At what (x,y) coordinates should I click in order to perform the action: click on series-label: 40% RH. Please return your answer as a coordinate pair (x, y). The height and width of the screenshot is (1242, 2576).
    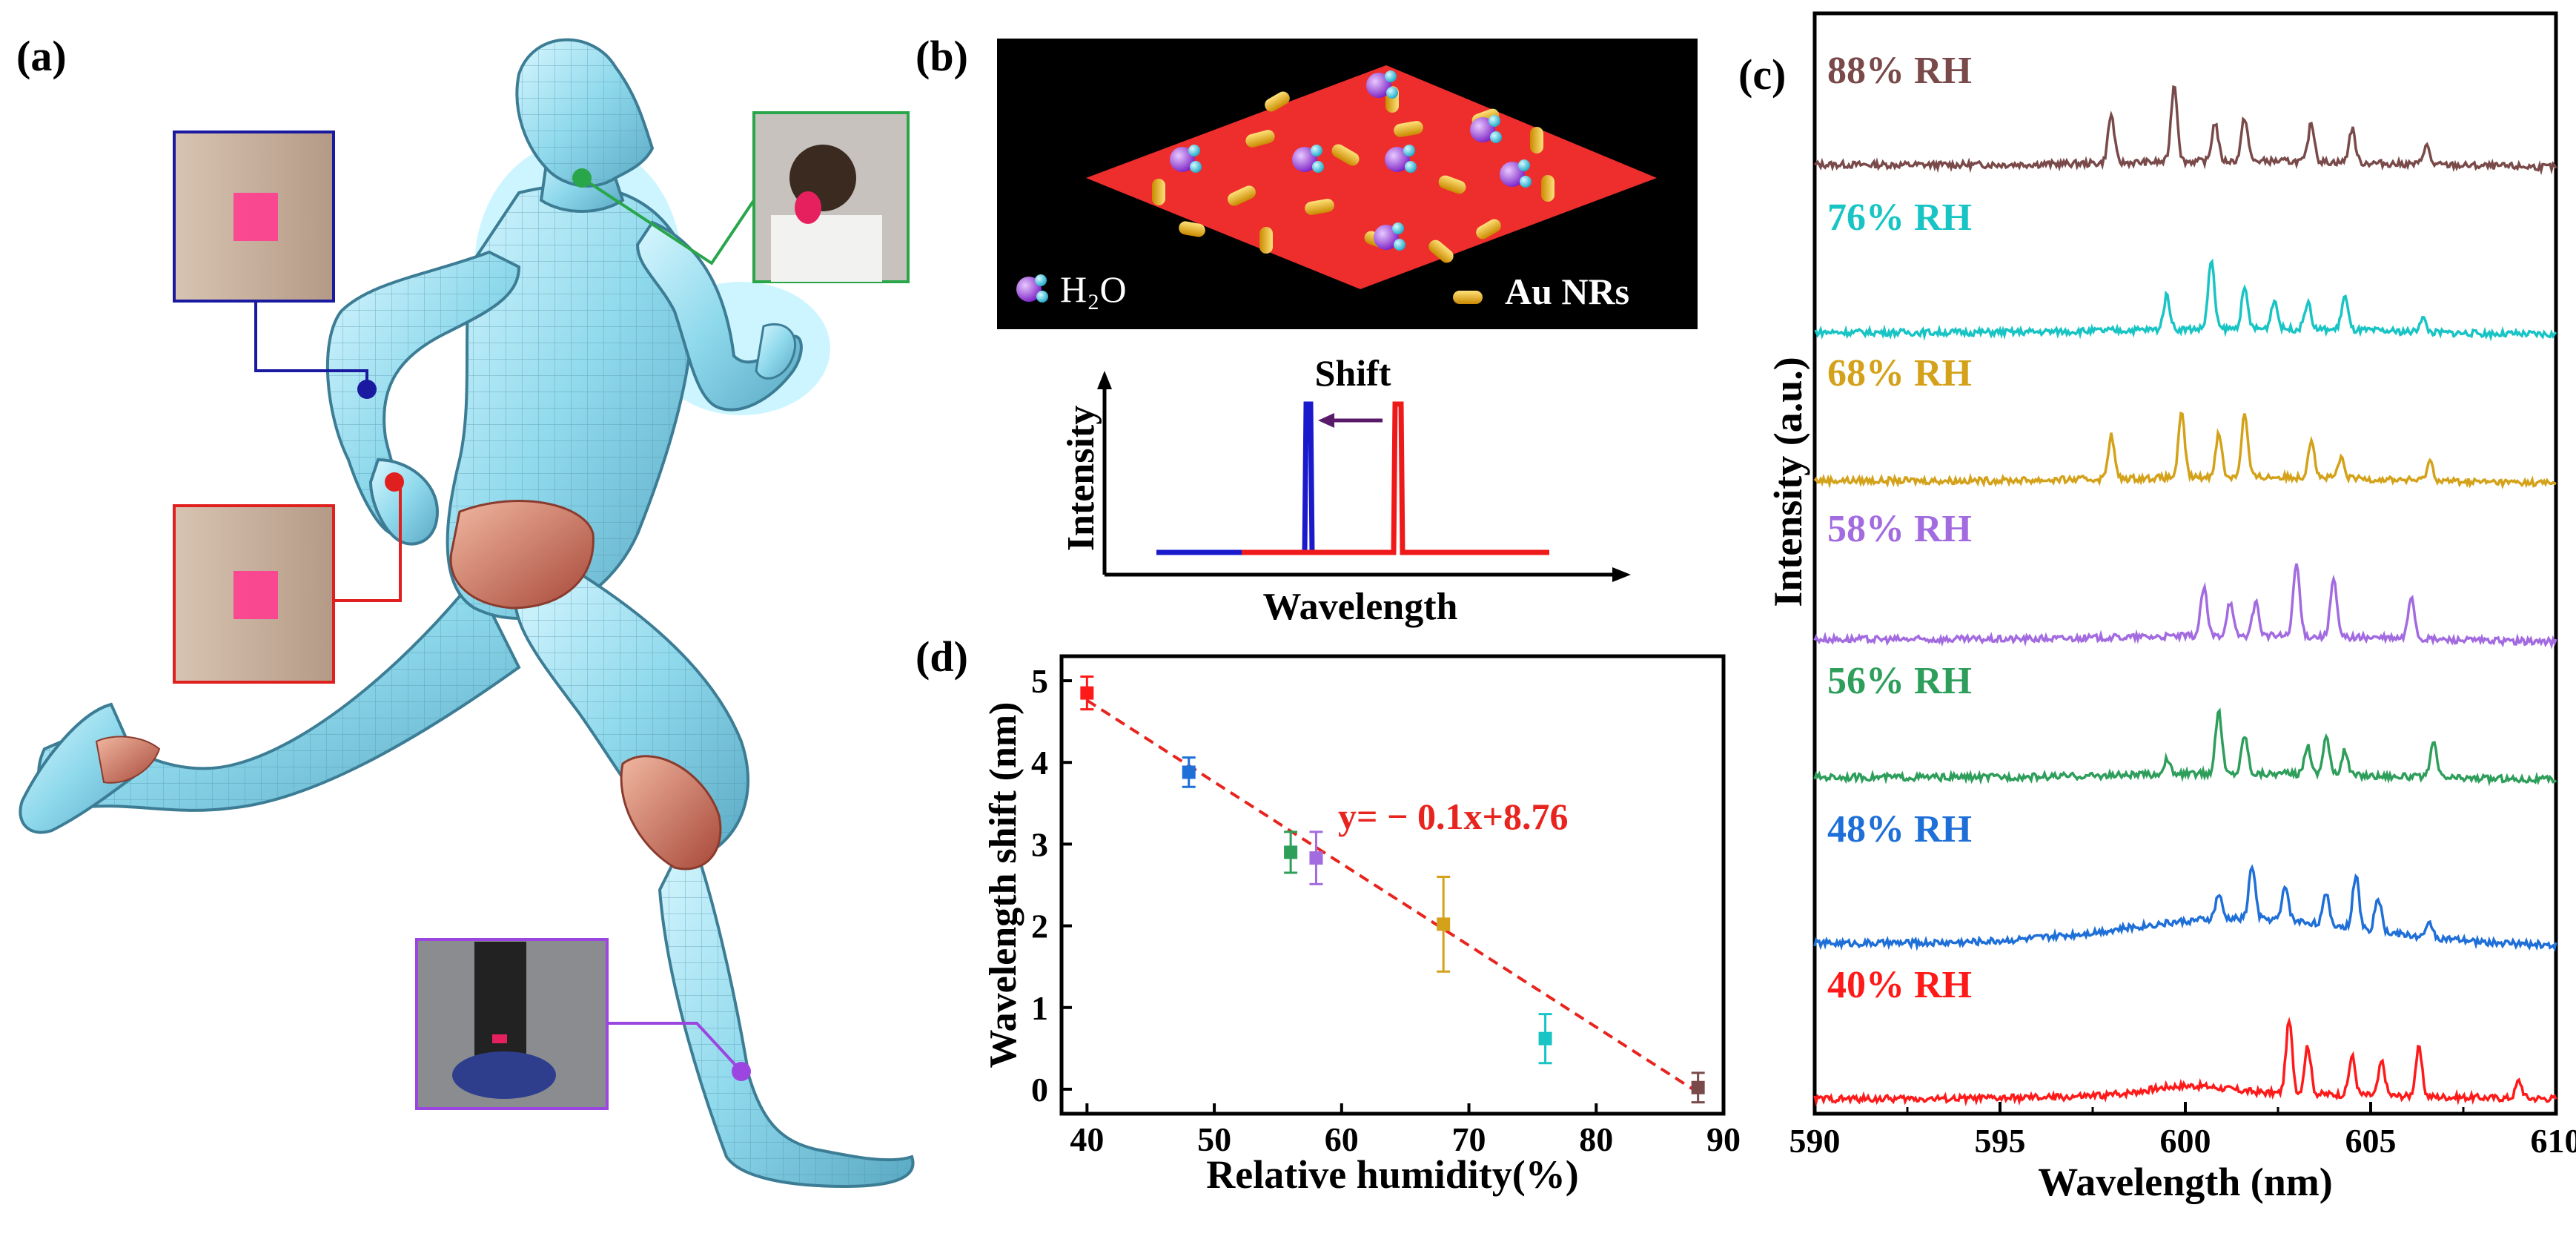
    Looking at the image, I should click on (1899, 985).